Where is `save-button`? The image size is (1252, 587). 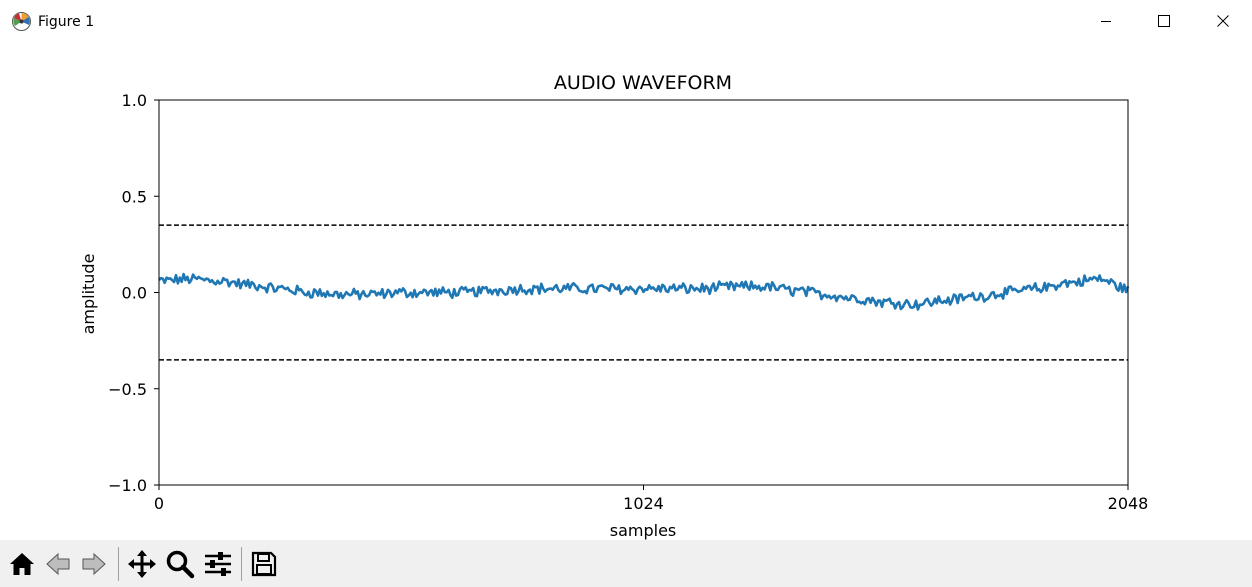
save-button is located at coordinates (264, 564).